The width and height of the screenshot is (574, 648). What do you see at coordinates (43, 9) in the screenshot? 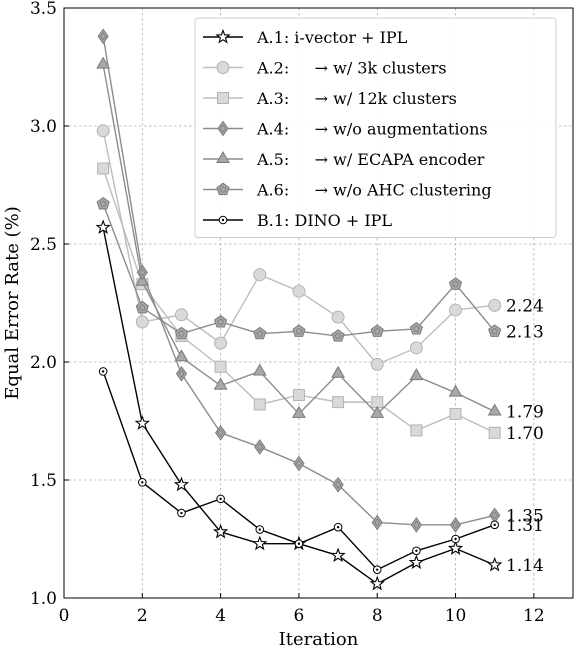
I see `y-tick-label: 3.5` at bounding box center [43, 9].